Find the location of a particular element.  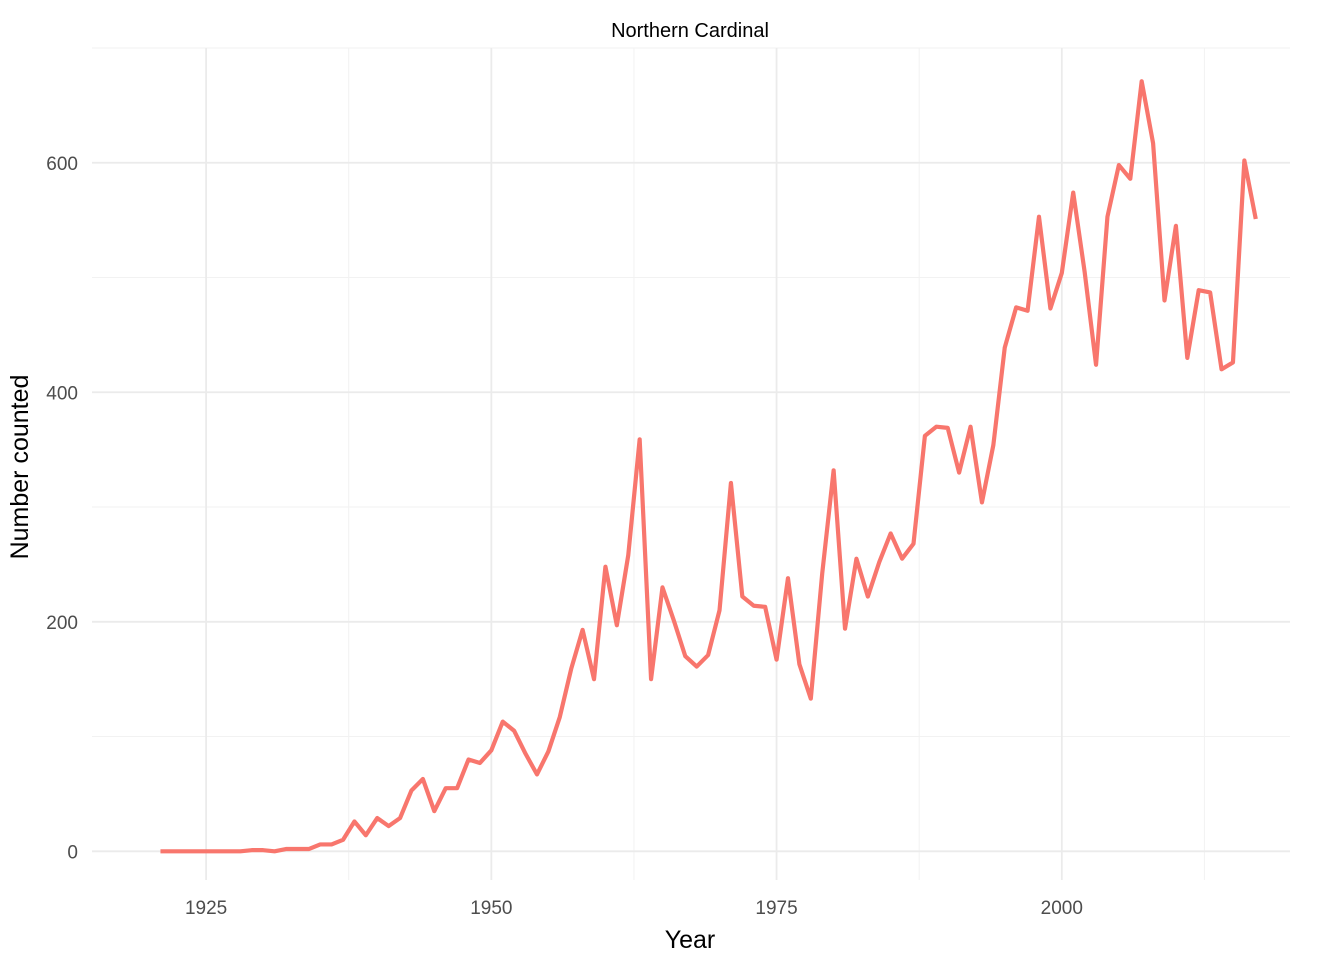

y-tick-label: 200 is located at coordinates (62, 623).